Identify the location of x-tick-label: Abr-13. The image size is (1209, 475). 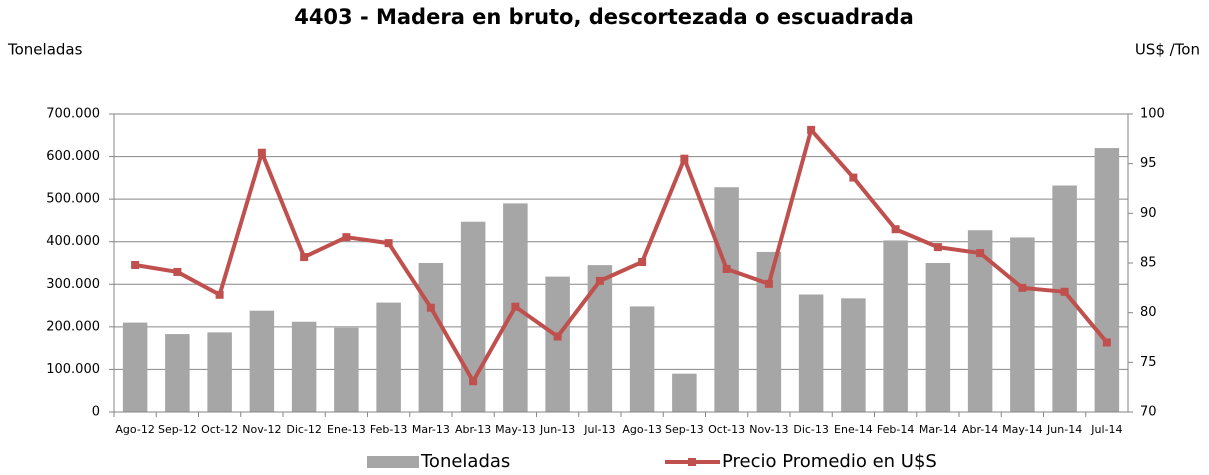
(473, 429).